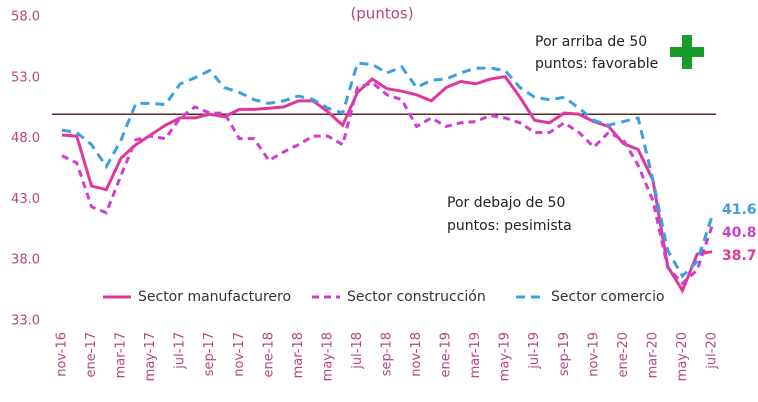  I want to click on x-tick-label: ene-19, so click(446, 354).